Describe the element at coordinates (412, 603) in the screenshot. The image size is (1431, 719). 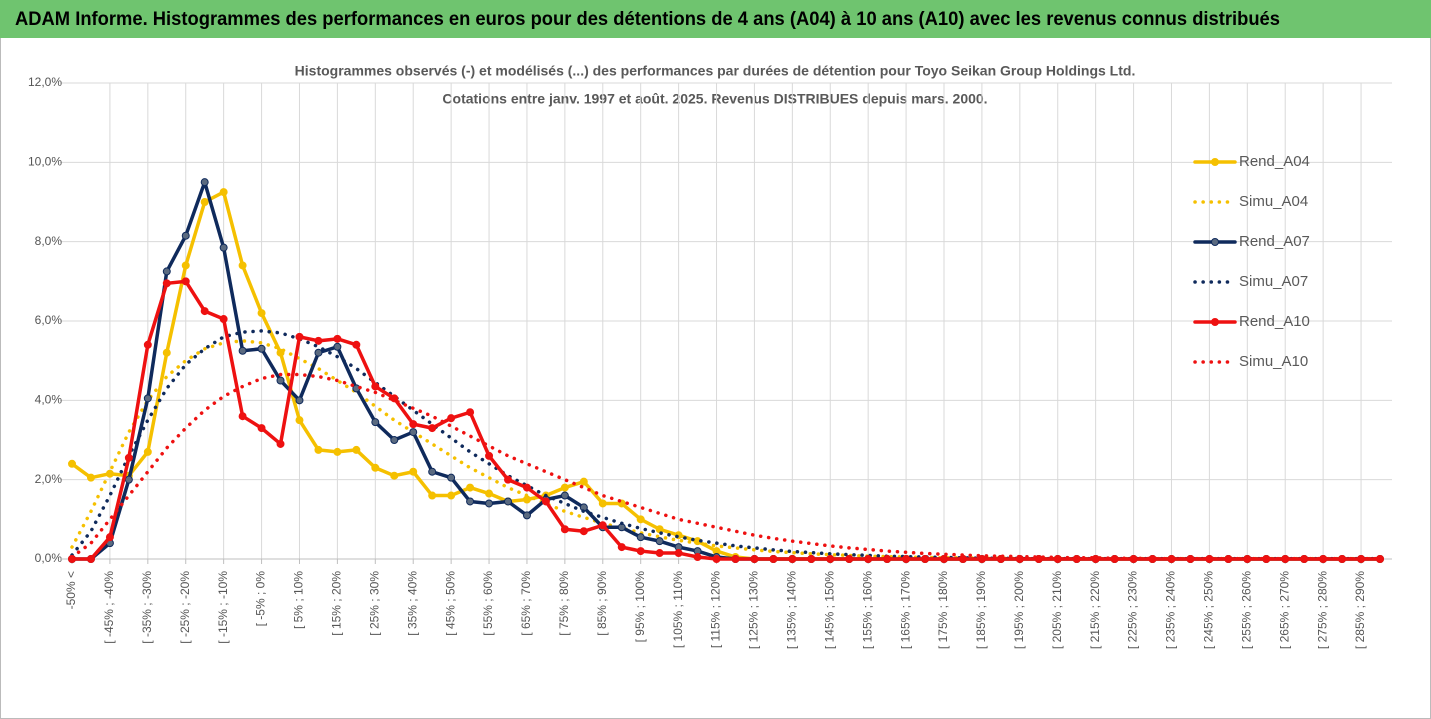
I see `x-tick-label: [ 35% ; 40%` at that location.